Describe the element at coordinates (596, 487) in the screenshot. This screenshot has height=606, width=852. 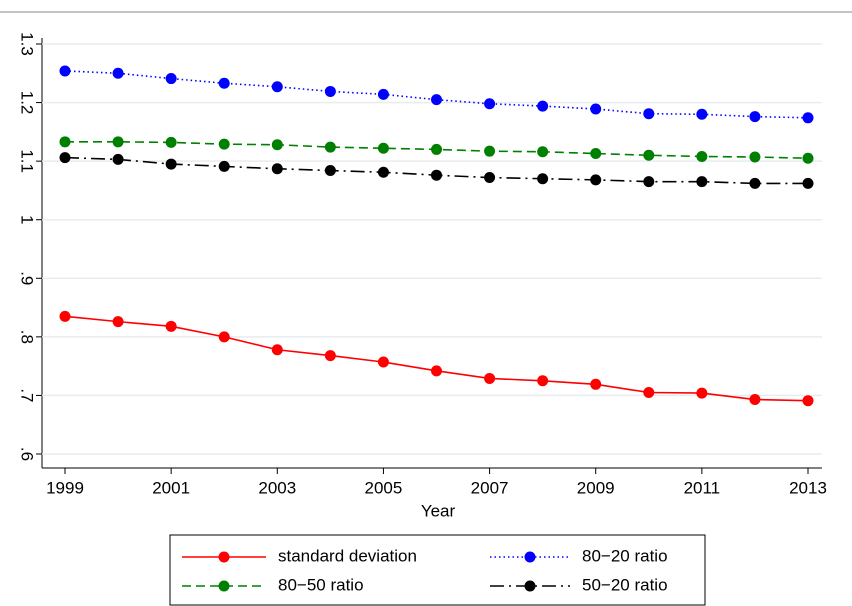
I see `x-tick-label: 2009` at that location.